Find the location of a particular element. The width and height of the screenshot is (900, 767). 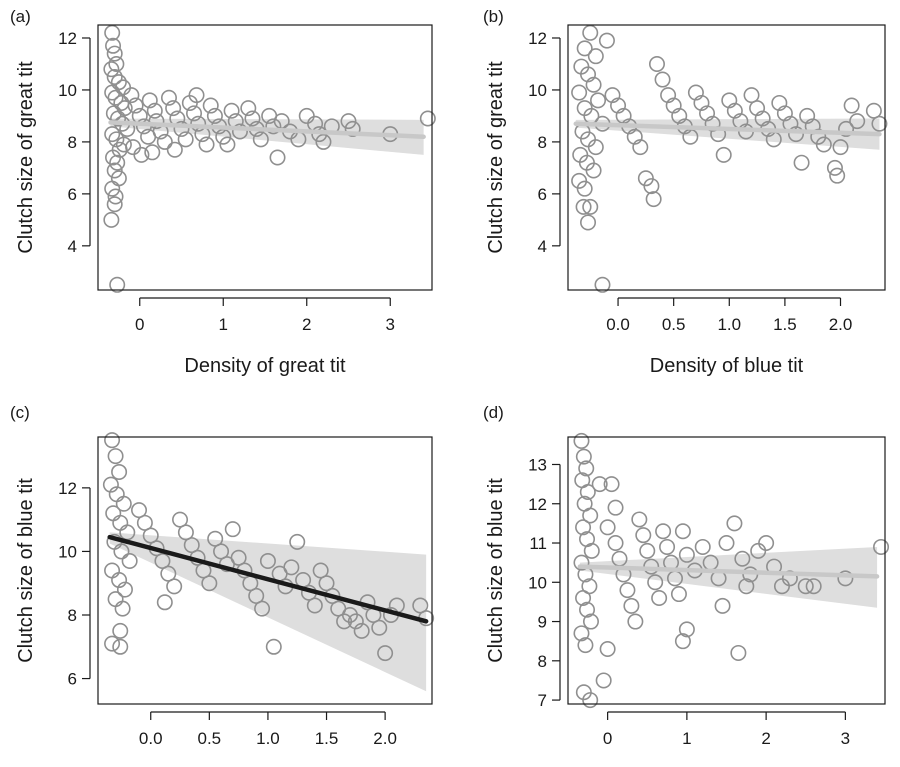

x-axis-title: Density of great tit is located at coordinates (265, 366).